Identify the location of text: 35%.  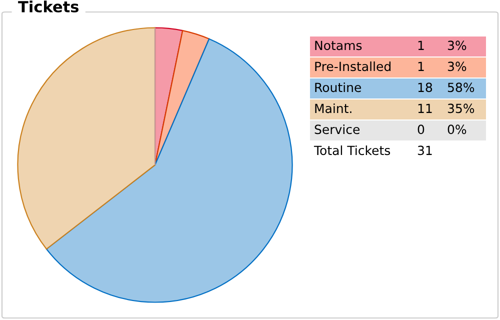
(461, 109).